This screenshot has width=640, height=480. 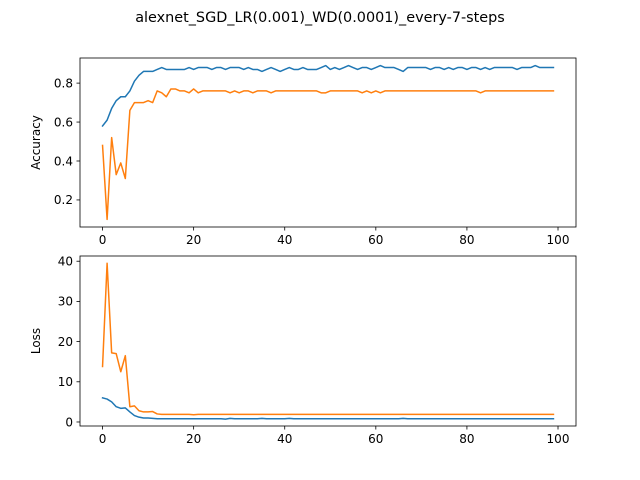 What do you see at coordinates (65, 342) in the screenshot?
I see `loss-y-tick-label: 20` at bounding box center [65, 342].